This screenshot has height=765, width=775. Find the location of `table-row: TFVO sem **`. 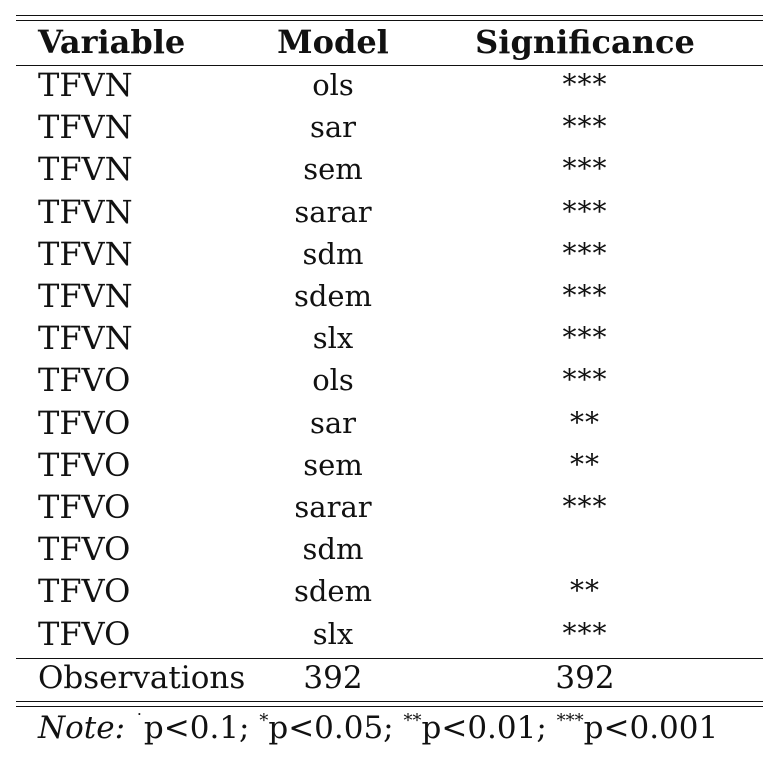

table-row: TFVO sem ** is located at coordinates (389, 465).